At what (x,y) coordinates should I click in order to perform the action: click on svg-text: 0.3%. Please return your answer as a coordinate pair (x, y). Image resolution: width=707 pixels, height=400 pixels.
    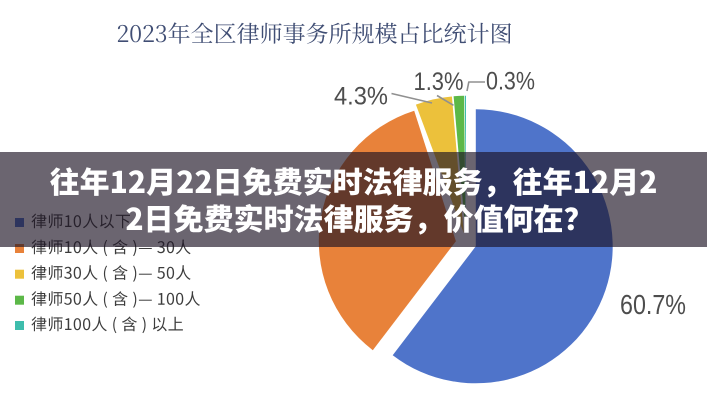
    Looking at the image, I should click on (510, 82).